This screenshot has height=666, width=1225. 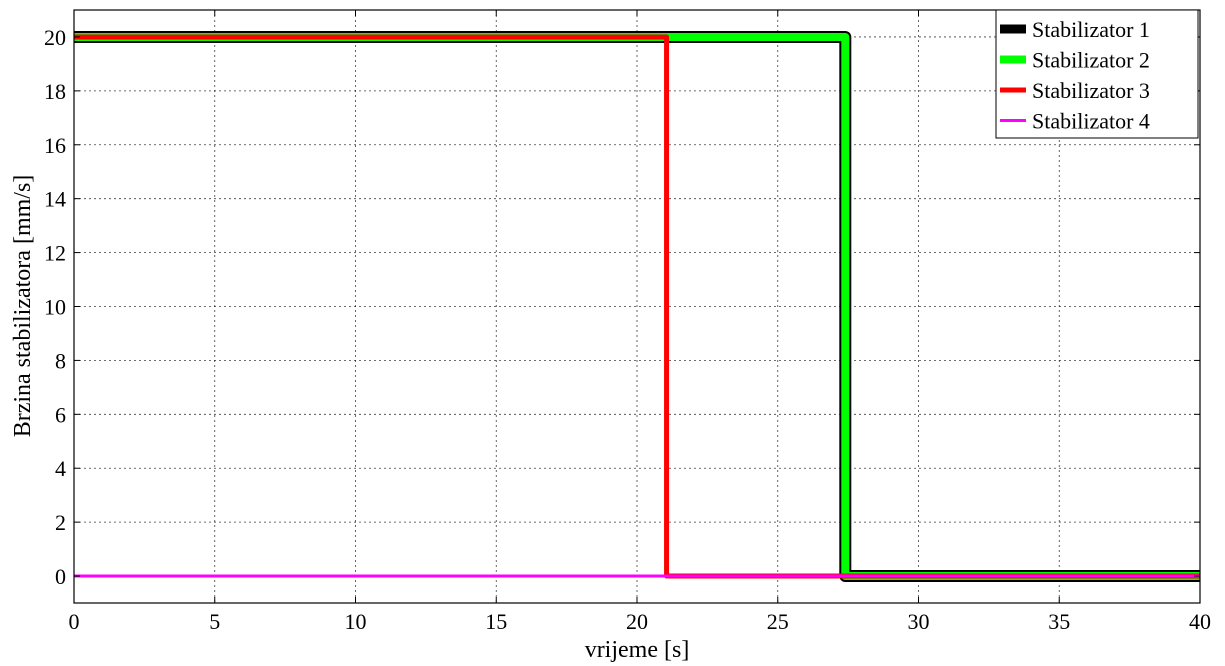 I want to click on y-tick-label: 4, so click(x=60, y=468).